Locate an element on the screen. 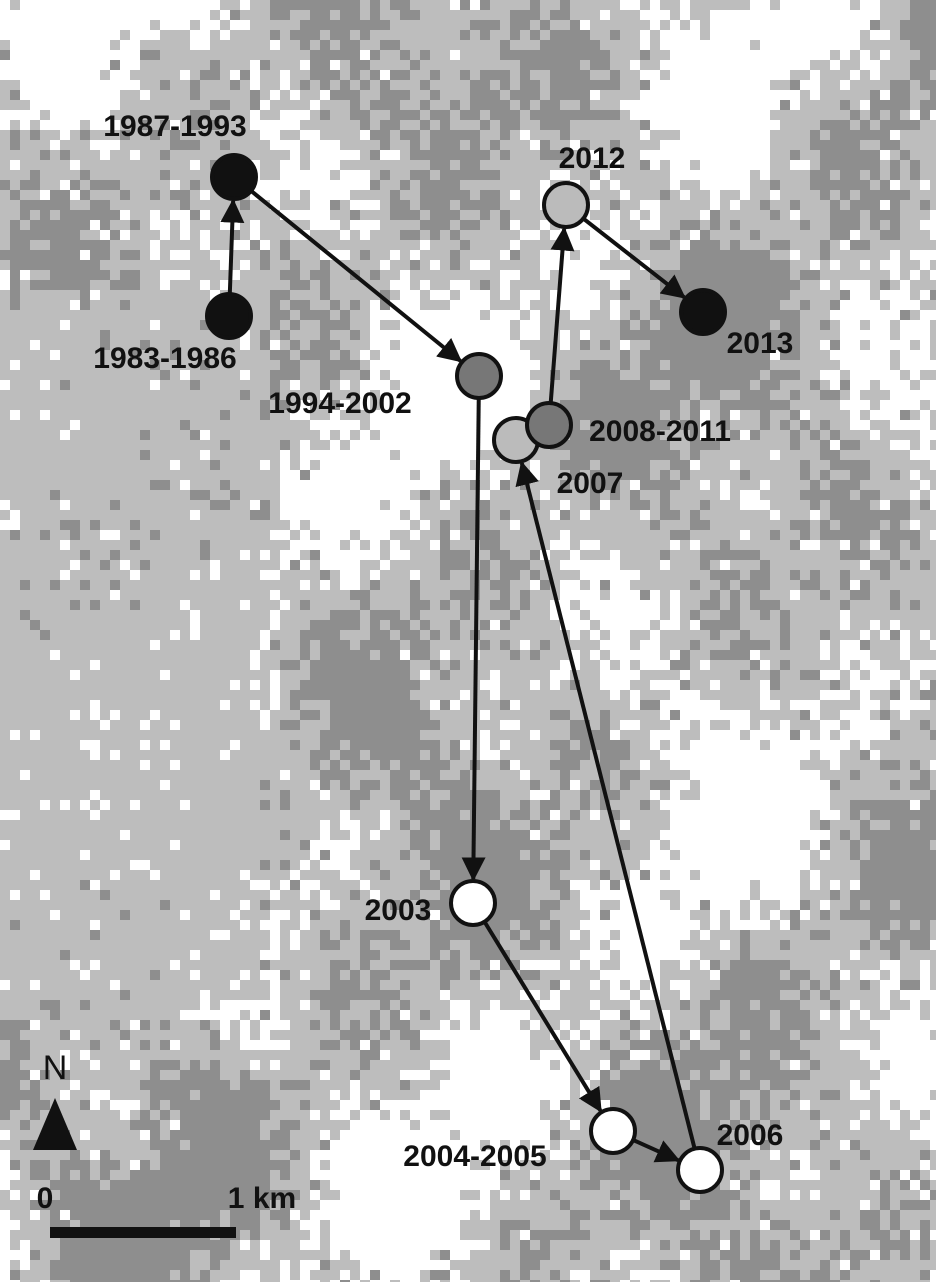  north-arrow is located at coordinates (55, 1124).